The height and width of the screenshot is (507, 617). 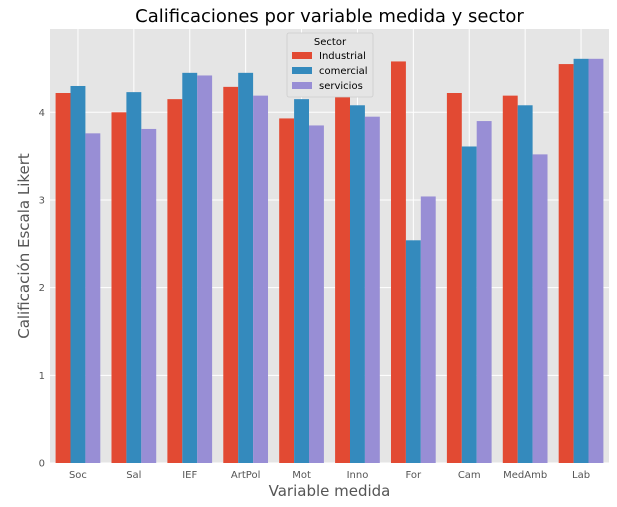 What do you see at coordinates (428, 329) in the screenshot?
I see `bar-servicios-for` at bounding box center [428, 329].